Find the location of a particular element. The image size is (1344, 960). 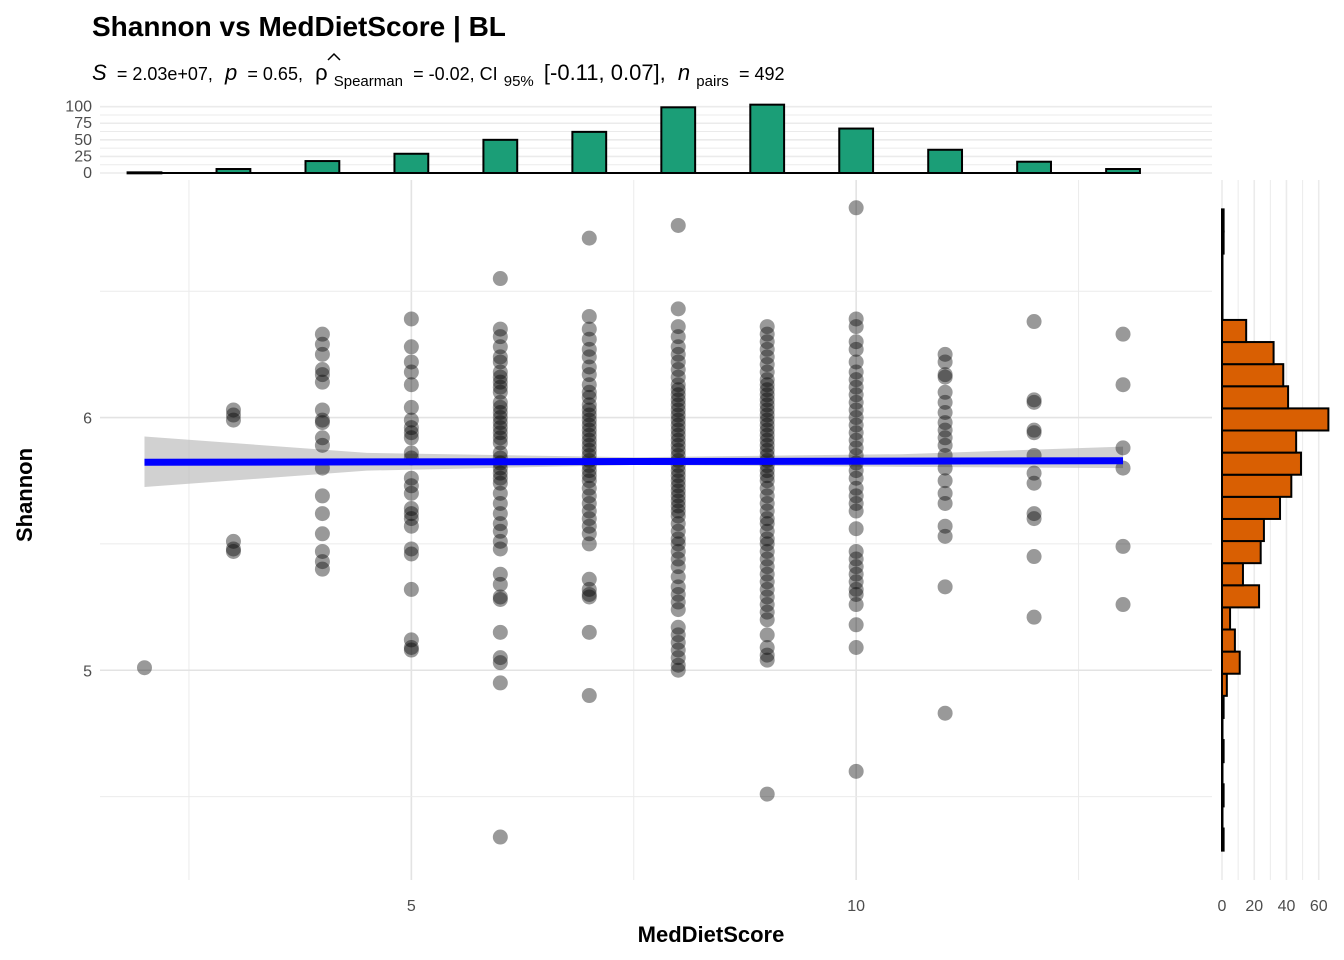

subtitle-s-value: = 2.03e+07, is located at coordinates (165, 74).